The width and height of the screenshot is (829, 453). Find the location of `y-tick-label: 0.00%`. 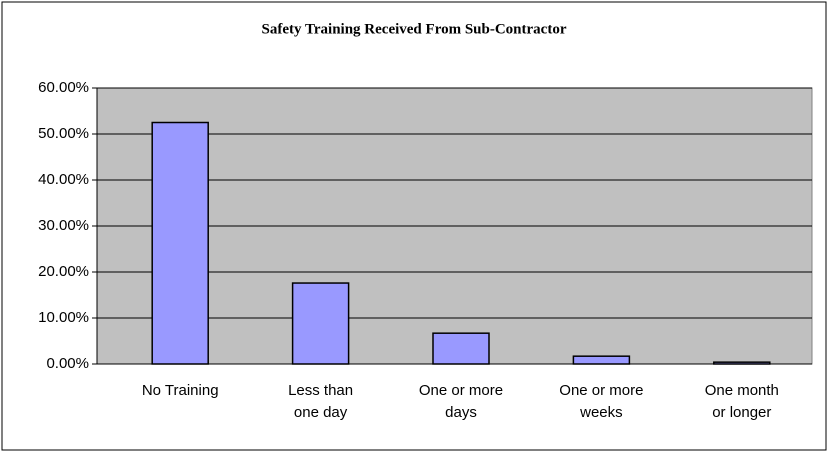

y-tick-label: 0.00% is located at coordinates (67, 363).